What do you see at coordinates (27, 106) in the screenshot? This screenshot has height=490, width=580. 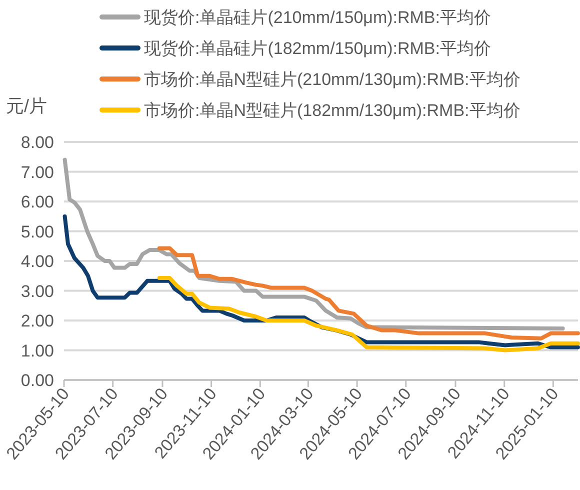 I see `y-axis-title: 元/片` at bounding box center [27, 106].